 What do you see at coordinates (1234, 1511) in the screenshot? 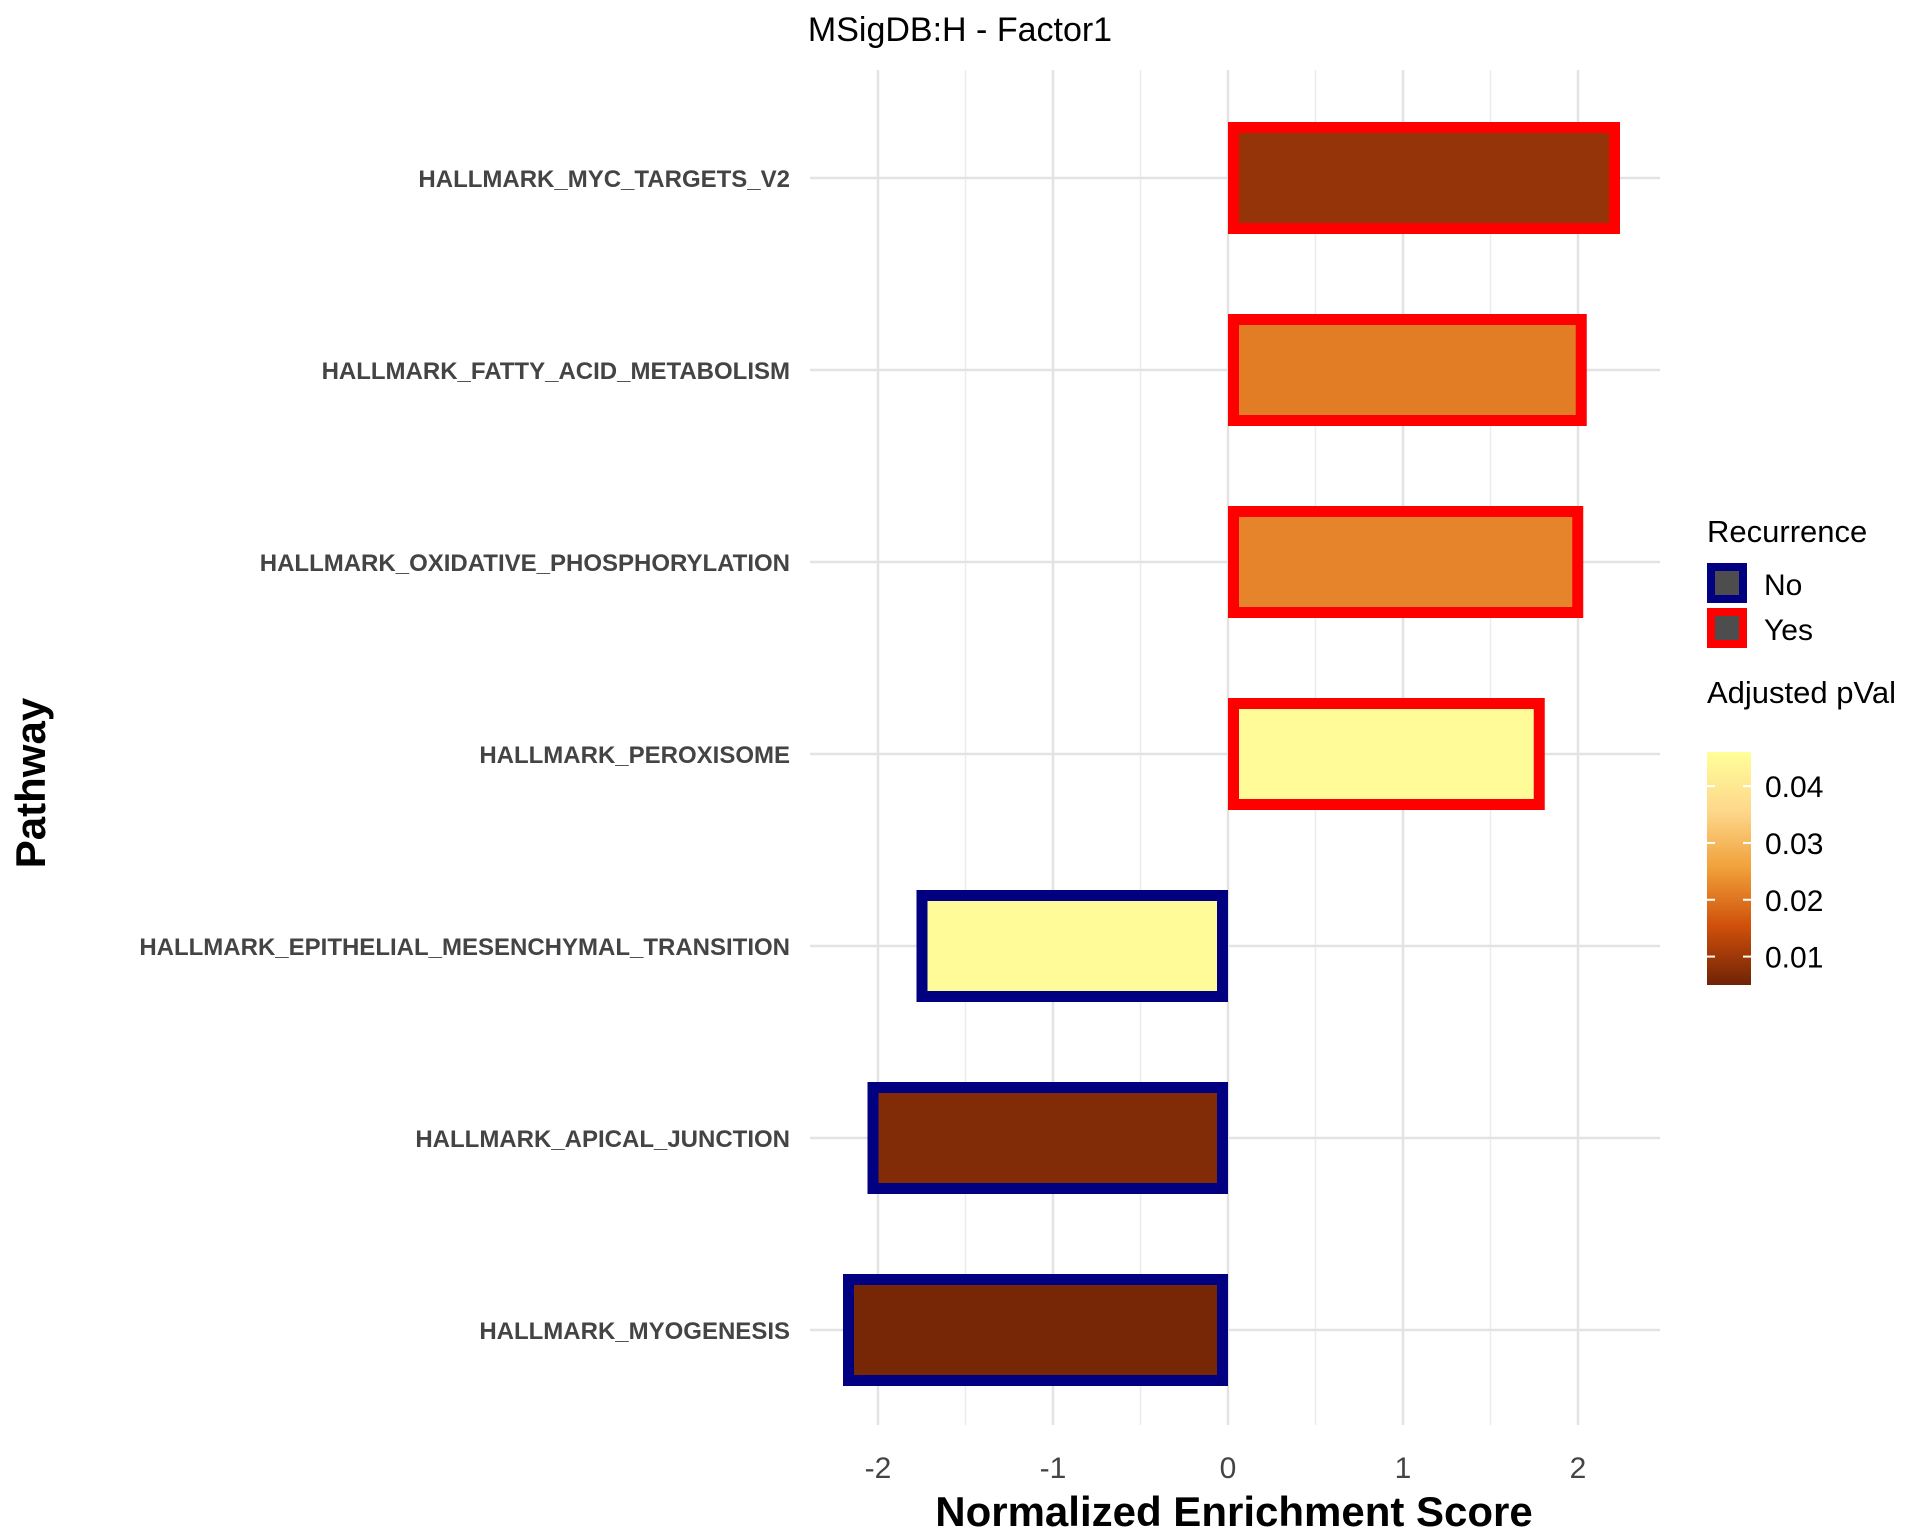
I see `x-axis-title: Normalized Enrichment Score` at bounding box center [1234, 1511].